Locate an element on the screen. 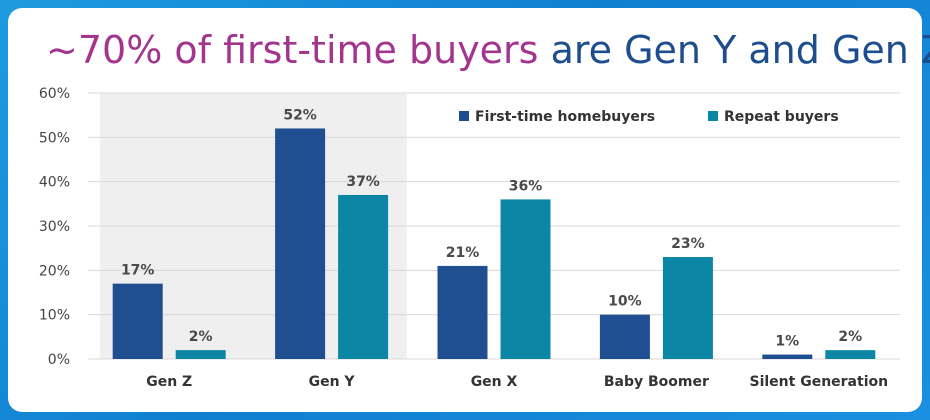 This screenshot has height=420, width=930. x-tick-label: Silent Generation is located at coordinates (819, 382).